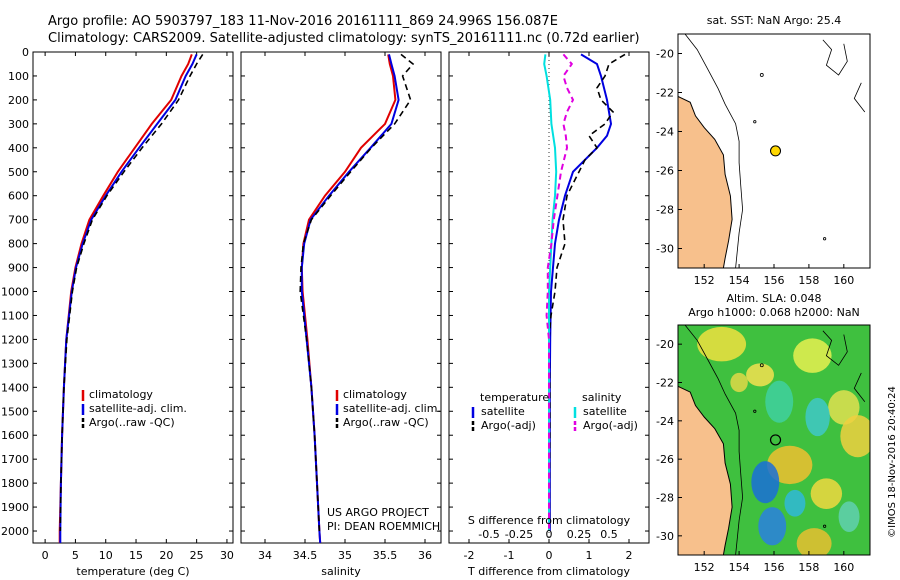 This screenshot has height=580, width=900. I want to click on x-tick-label: 5, so click(75, 555).